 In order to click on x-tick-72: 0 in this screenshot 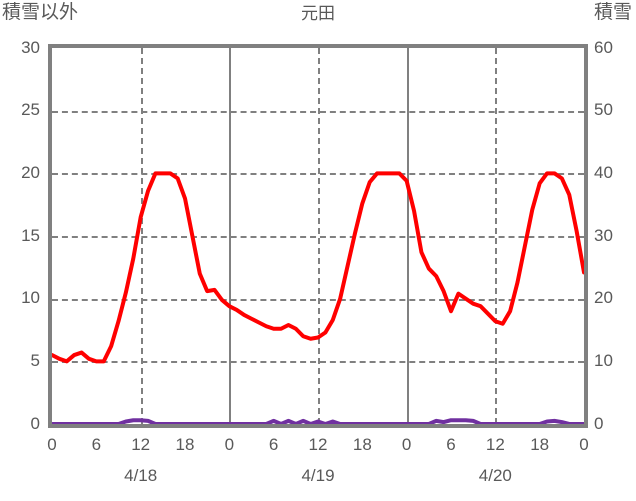, I will do `click(584, 444)`.